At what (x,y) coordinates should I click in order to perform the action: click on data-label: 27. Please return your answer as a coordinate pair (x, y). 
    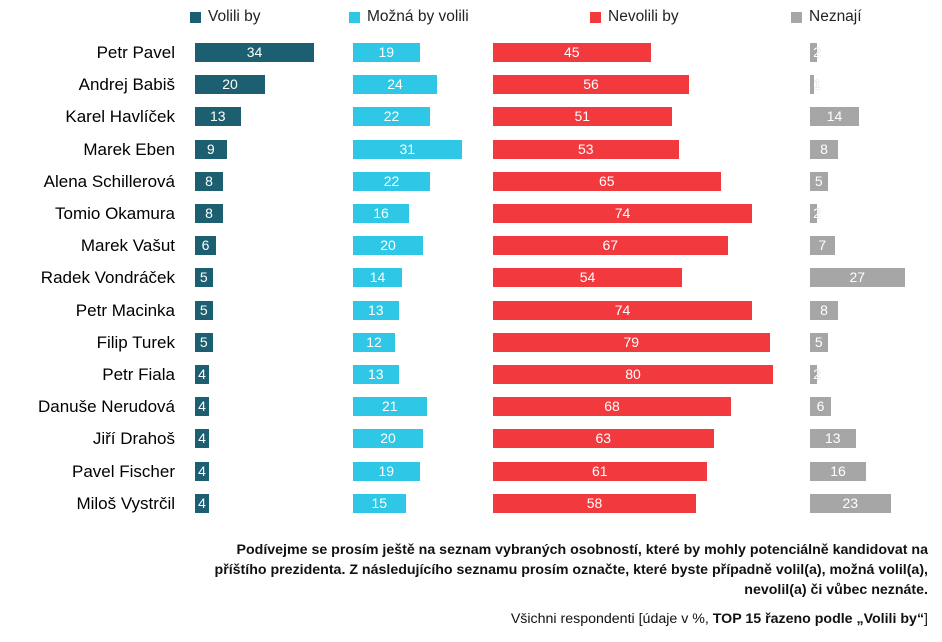
    Looking at the image, I should click on (857, 277).